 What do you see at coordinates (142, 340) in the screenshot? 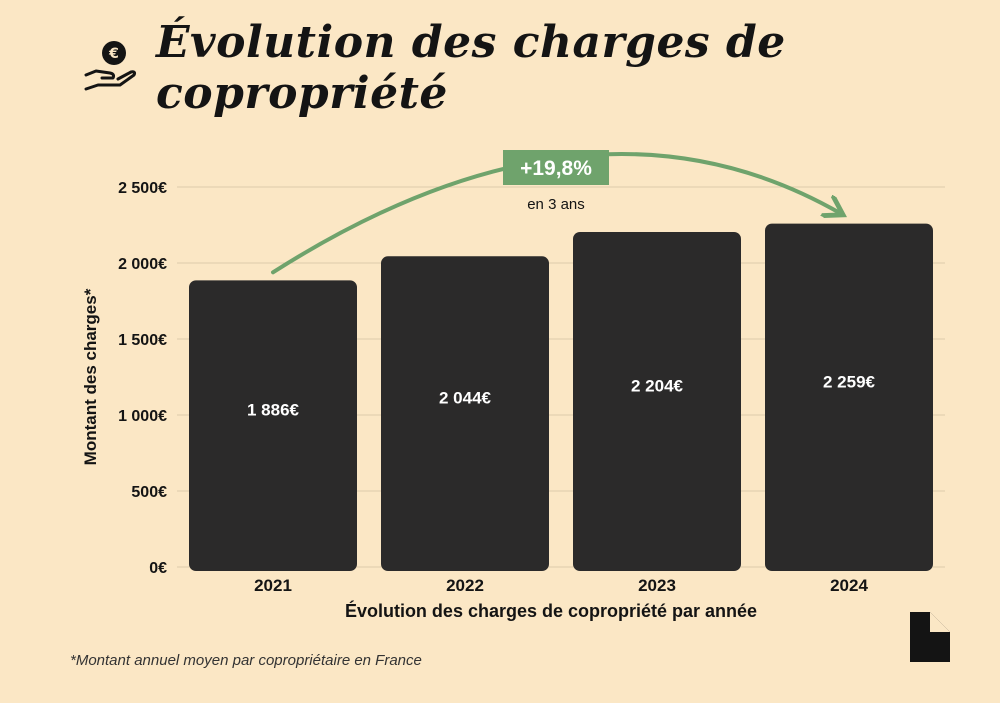
I see `y-tick-label: 1 500€` at bounding box center [142, 340].